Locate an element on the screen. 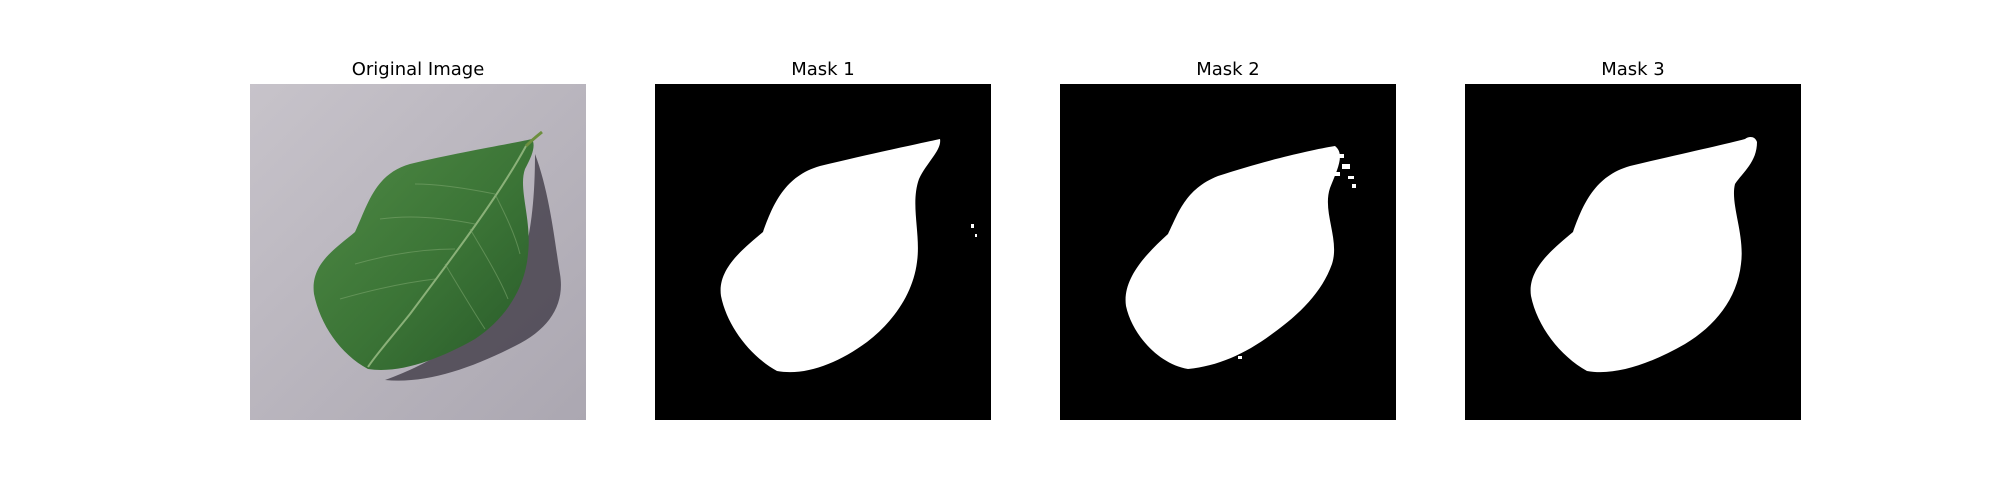 The height and width of the screenshot is (500, 2000). mask-1-image is located at coordinates (823, 252).